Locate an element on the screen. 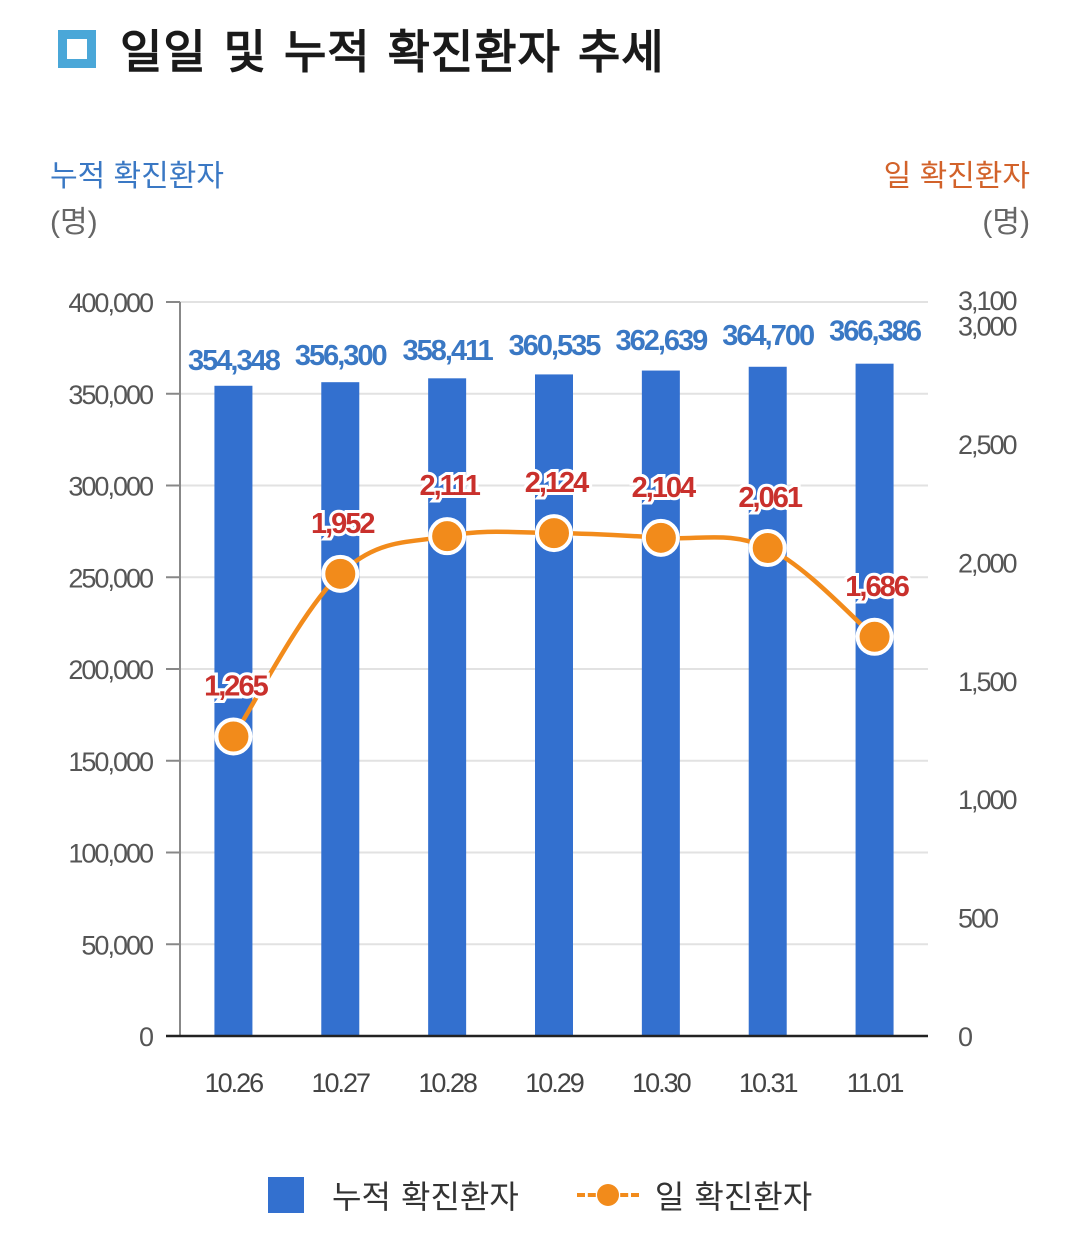  line-series is located at coordinates (554, 635).